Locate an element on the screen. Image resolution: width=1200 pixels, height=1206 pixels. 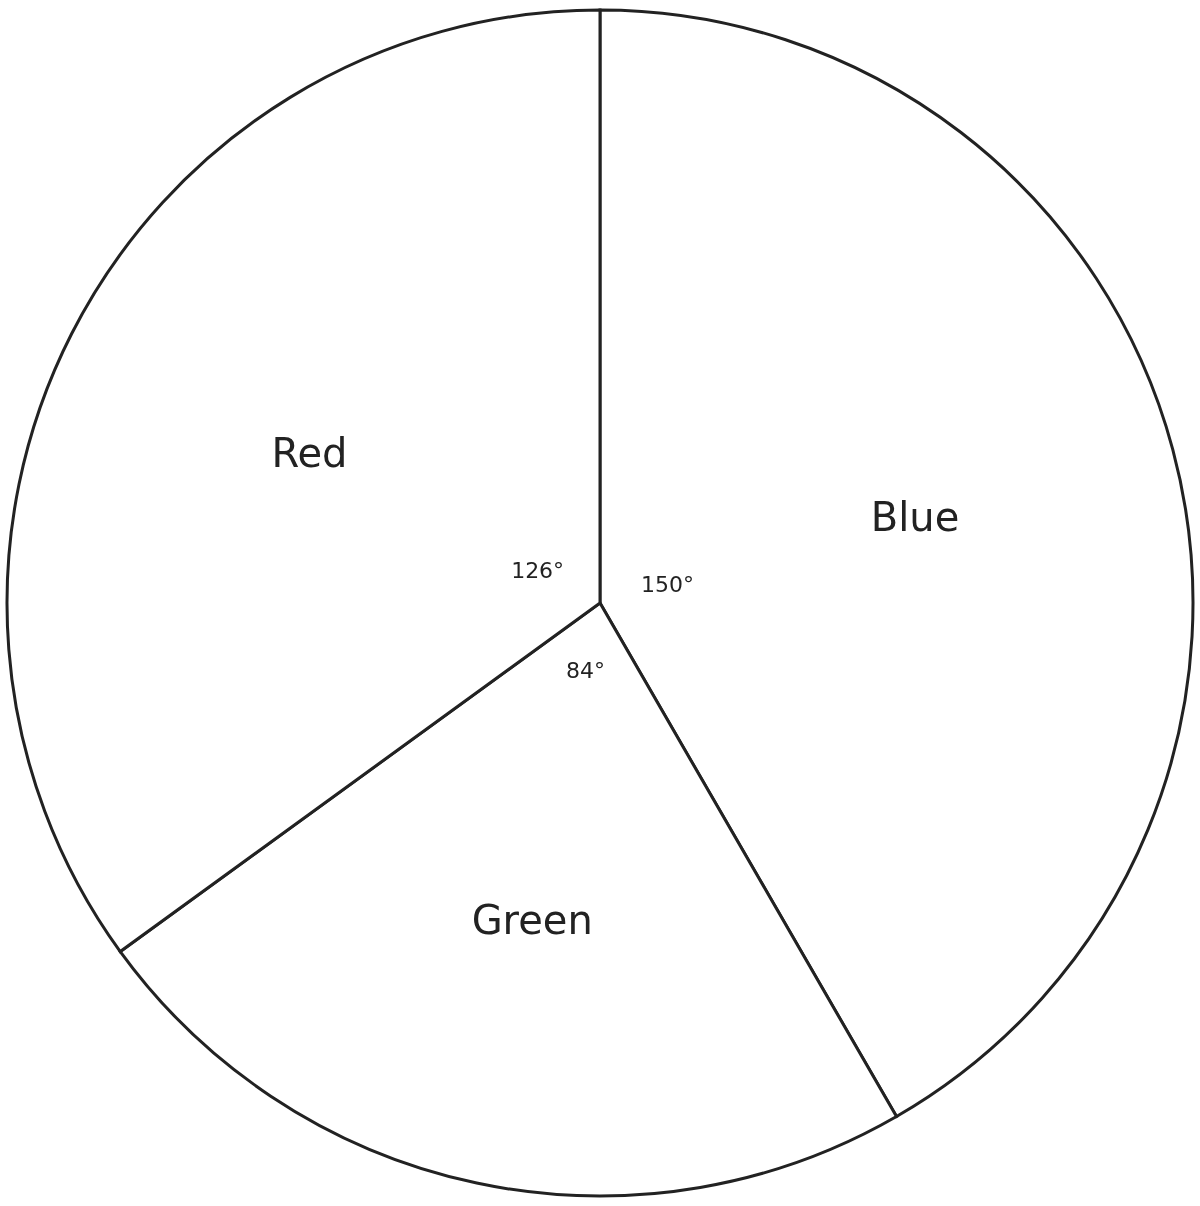
data-label: 150° is located at coordinates (668, 584).